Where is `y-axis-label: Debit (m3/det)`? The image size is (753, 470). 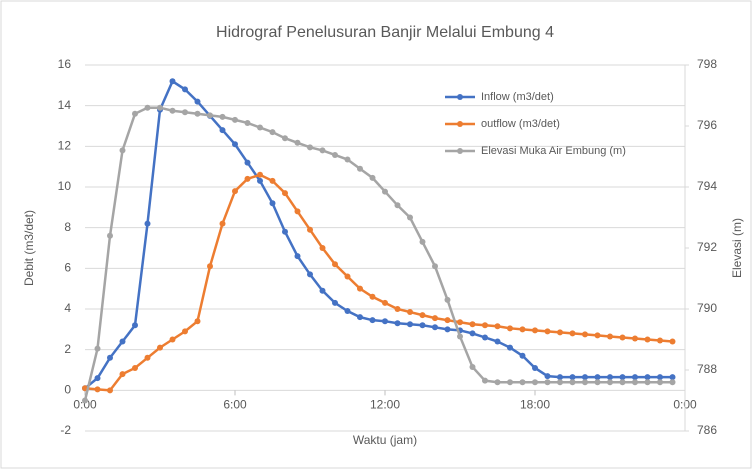
y-axis-label: Debit (m3/det) is located at coordinates (29, 248).